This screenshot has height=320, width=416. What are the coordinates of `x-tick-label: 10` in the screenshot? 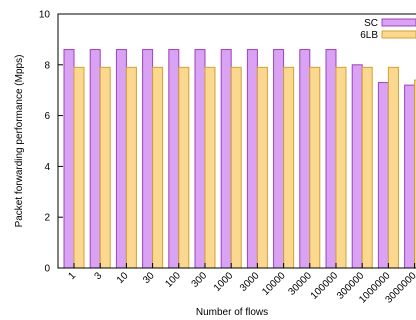 It's located at (123, 278).